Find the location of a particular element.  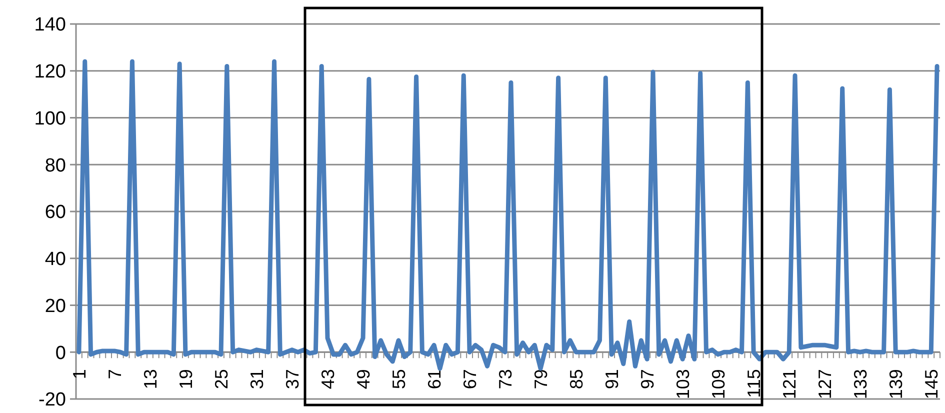

x-tick-label: 85 is located at coordinates (576, 379).